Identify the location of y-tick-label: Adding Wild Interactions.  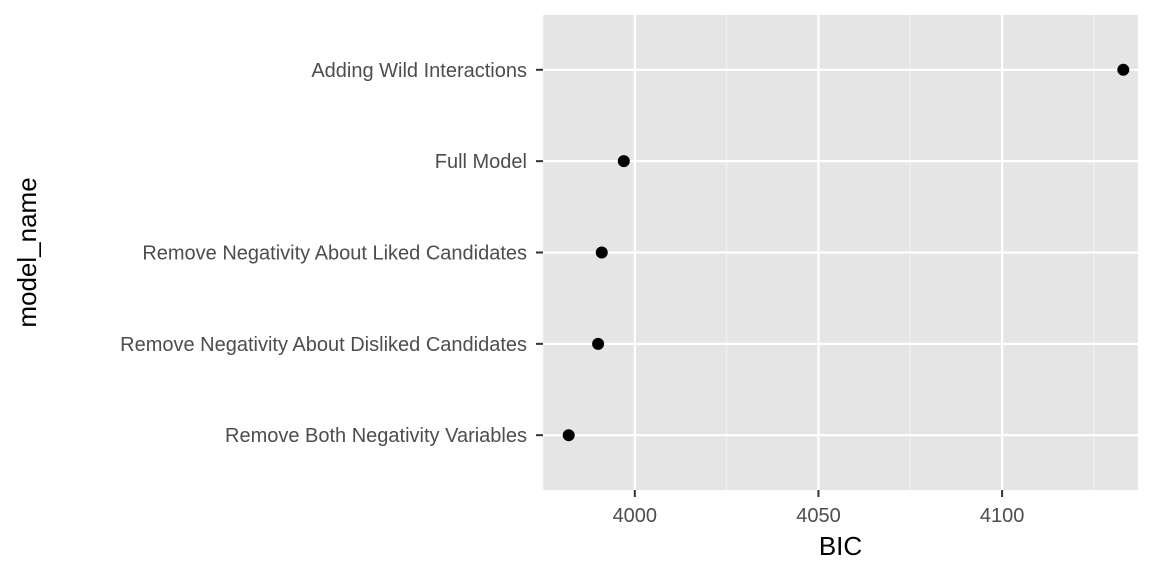
(419, 71).